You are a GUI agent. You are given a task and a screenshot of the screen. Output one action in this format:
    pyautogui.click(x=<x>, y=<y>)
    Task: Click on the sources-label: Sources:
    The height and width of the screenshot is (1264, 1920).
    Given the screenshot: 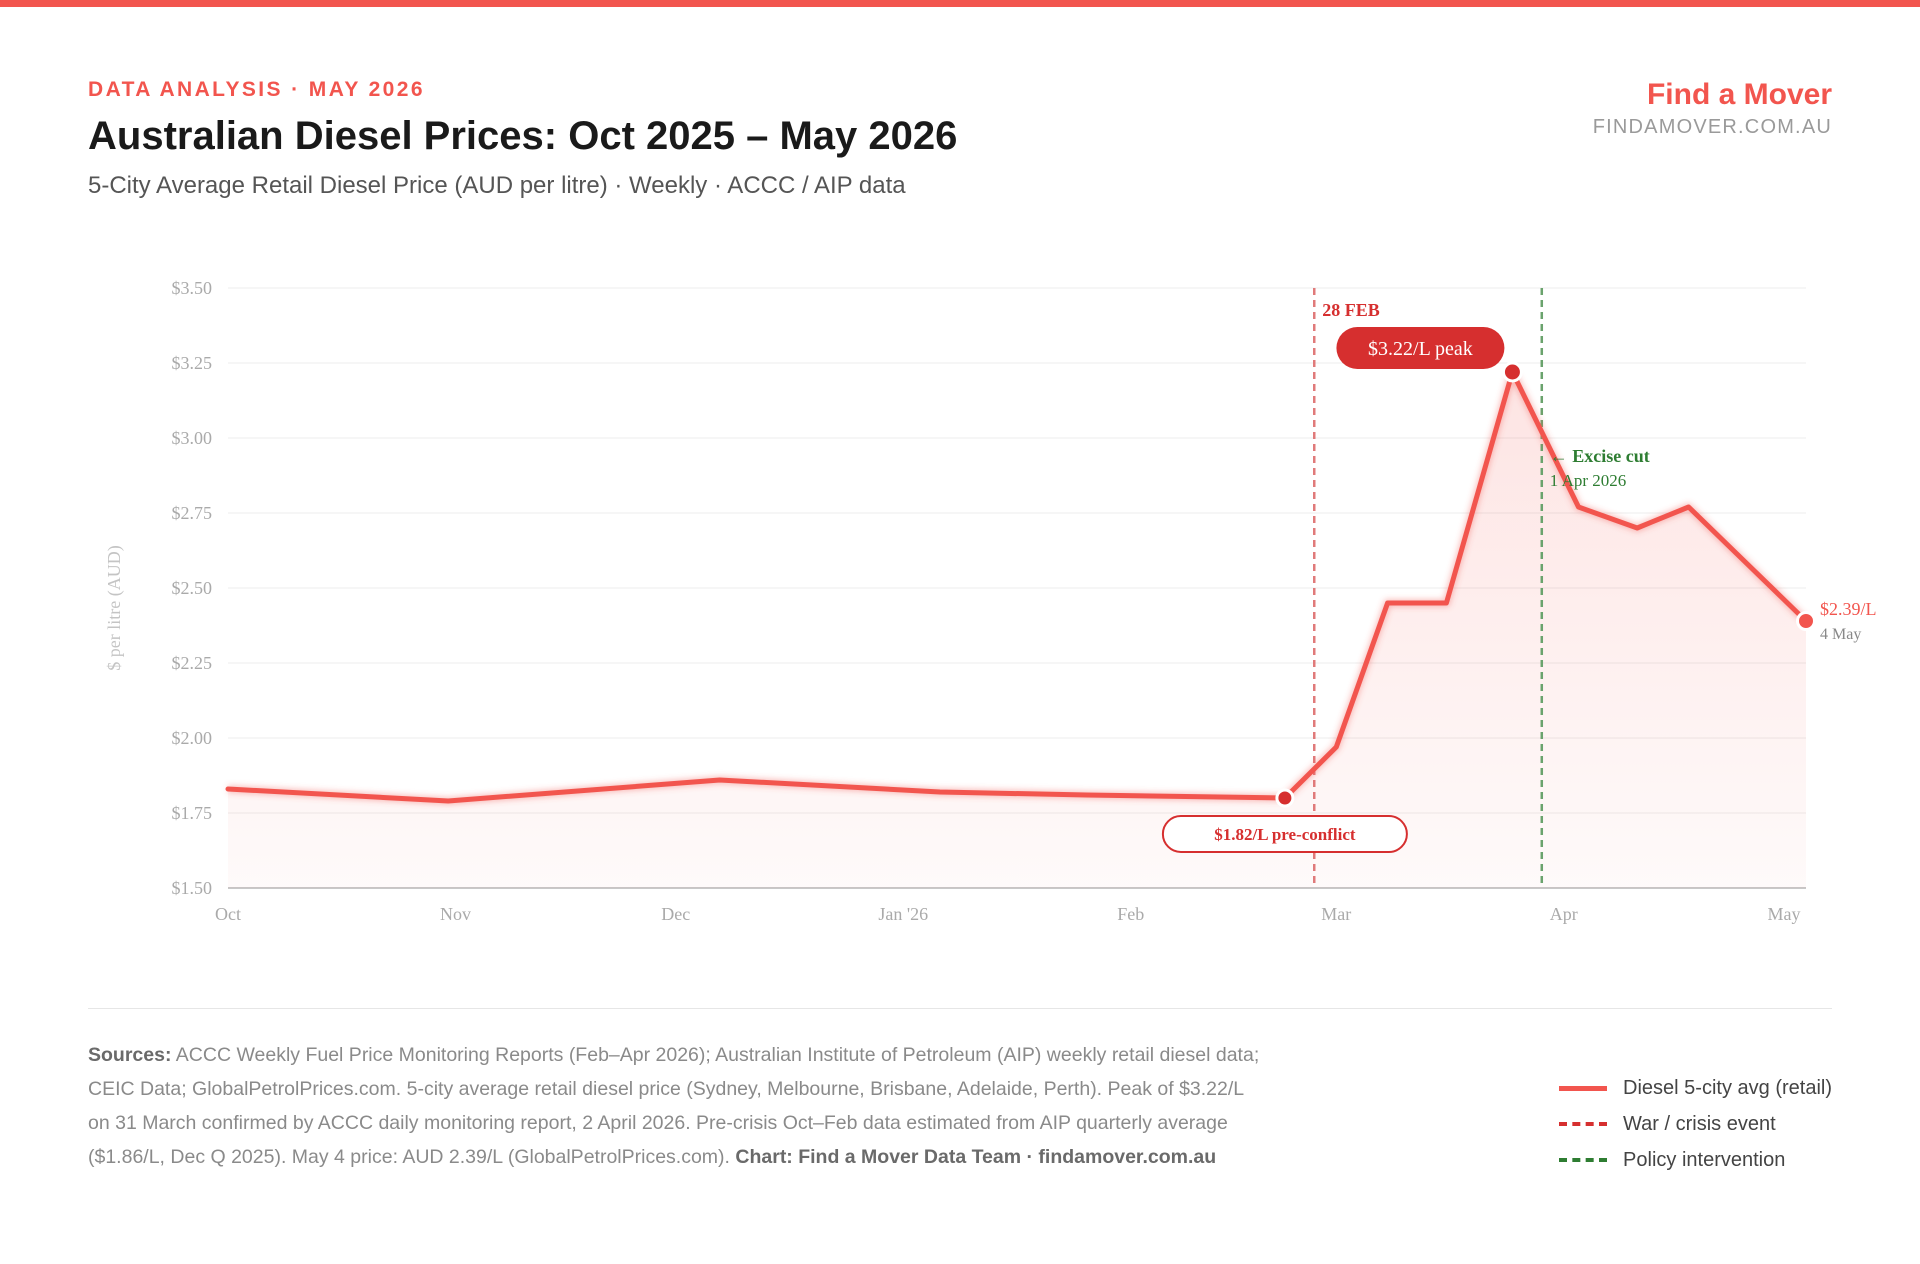 What is the action you would take?
    pyautogui.click(x=130, y=1055)
    